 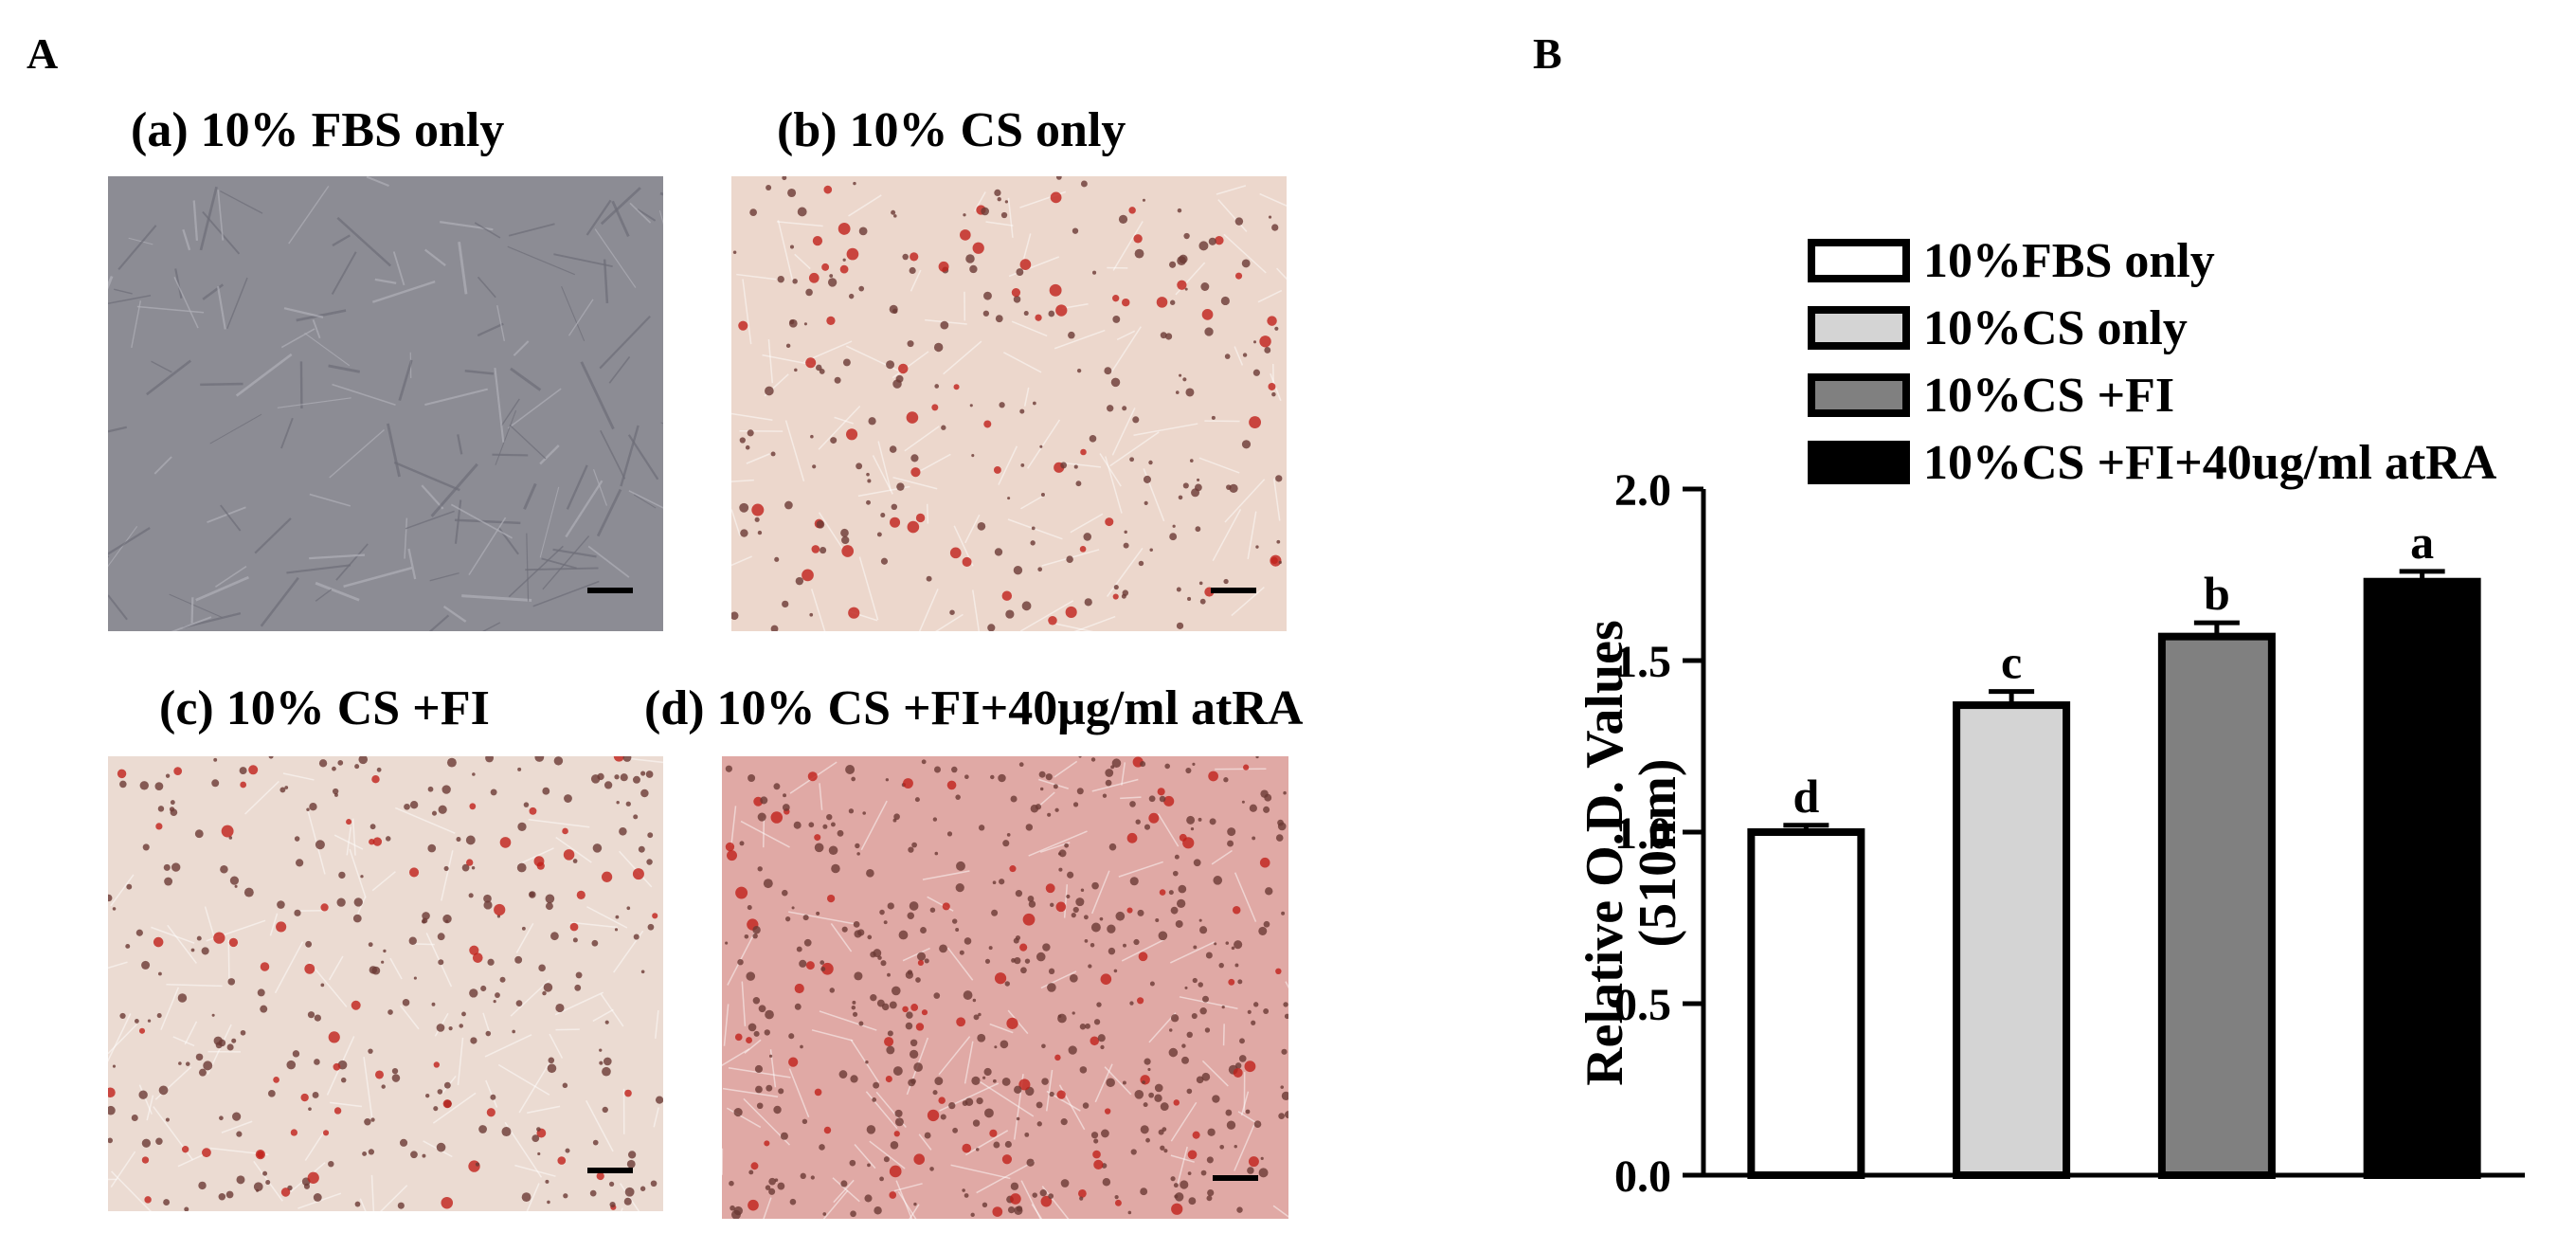 I want to click on y-tick-label: 0.0, so click(x=1642, y=1176).